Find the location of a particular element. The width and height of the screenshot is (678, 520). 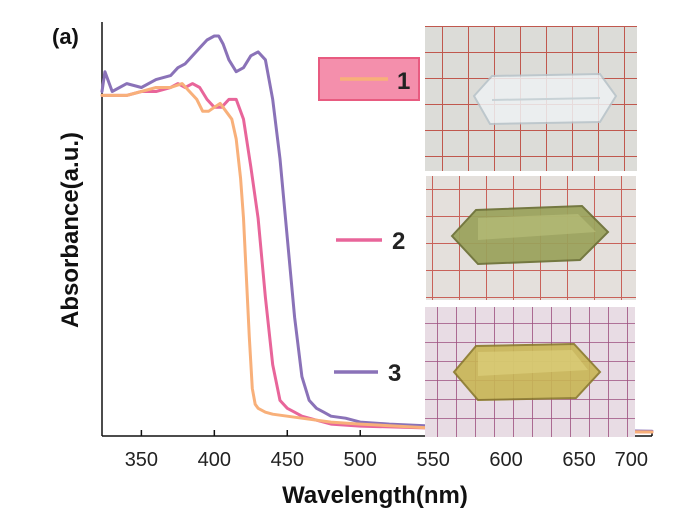

y-axis-title: Absorbance(a.u.) is located at coordinates (70, 230).